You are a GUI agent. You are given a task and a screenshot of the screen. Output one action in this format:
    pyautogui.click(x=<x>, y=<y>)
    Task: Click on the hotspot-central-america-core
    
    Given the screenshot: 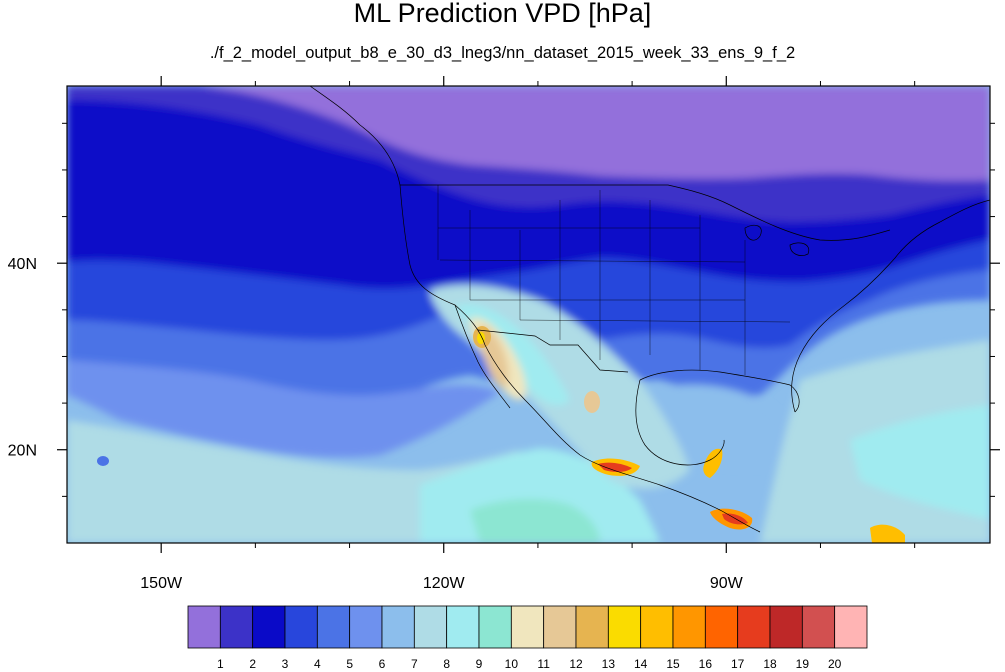 What is the action you would take?
    pyautogui.click(x=735, y=519)
    